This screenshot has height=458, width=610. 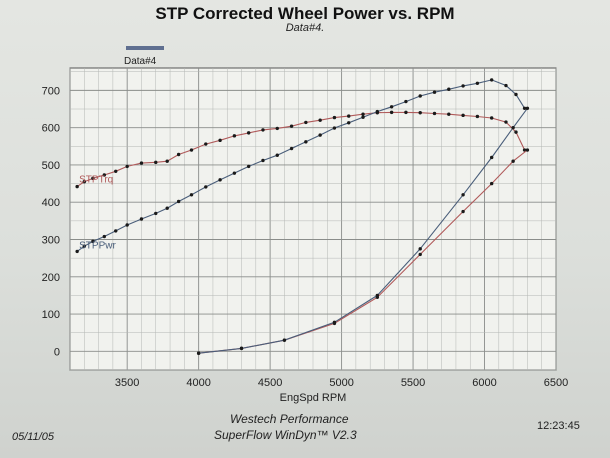 I want to click on y-tick-label: 500, so click(x=51, y=166).